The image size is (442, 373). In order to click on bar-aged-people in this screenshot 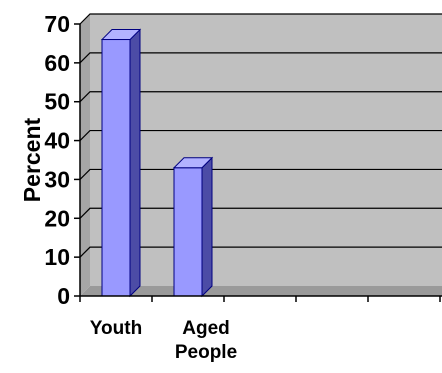, I will do `click(193, 227)`.